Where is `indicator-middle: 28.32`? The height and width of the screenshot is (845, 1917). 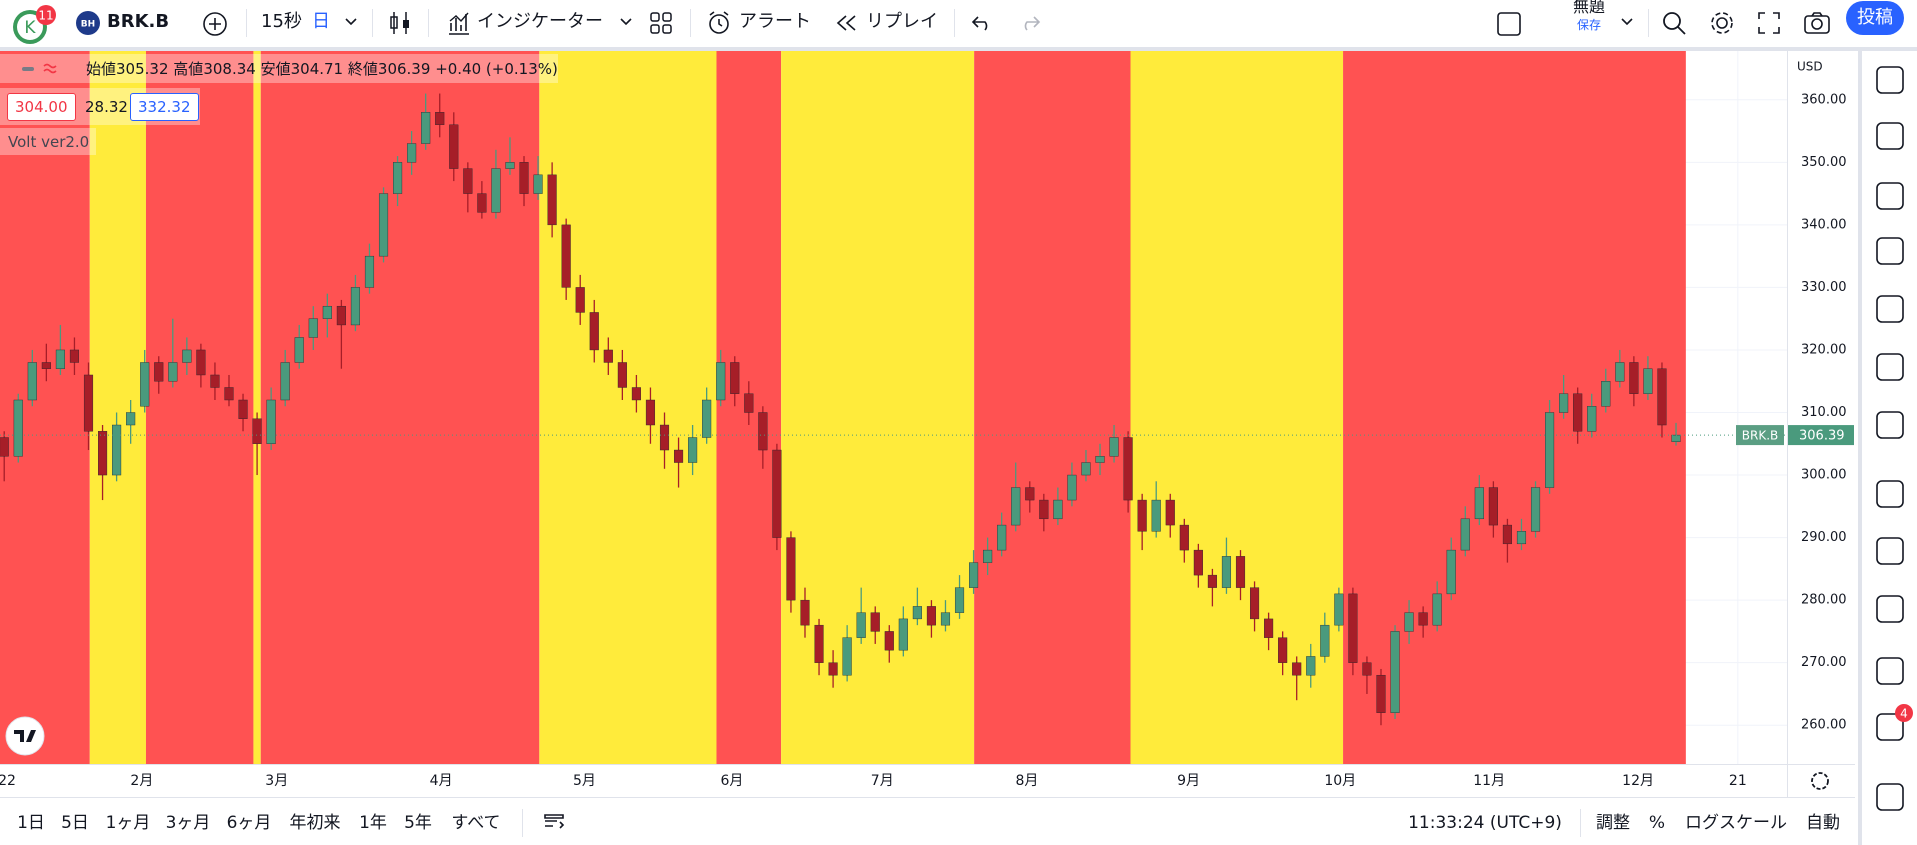 indicator-middle: 28.32 is located at coordinates (106, 107).